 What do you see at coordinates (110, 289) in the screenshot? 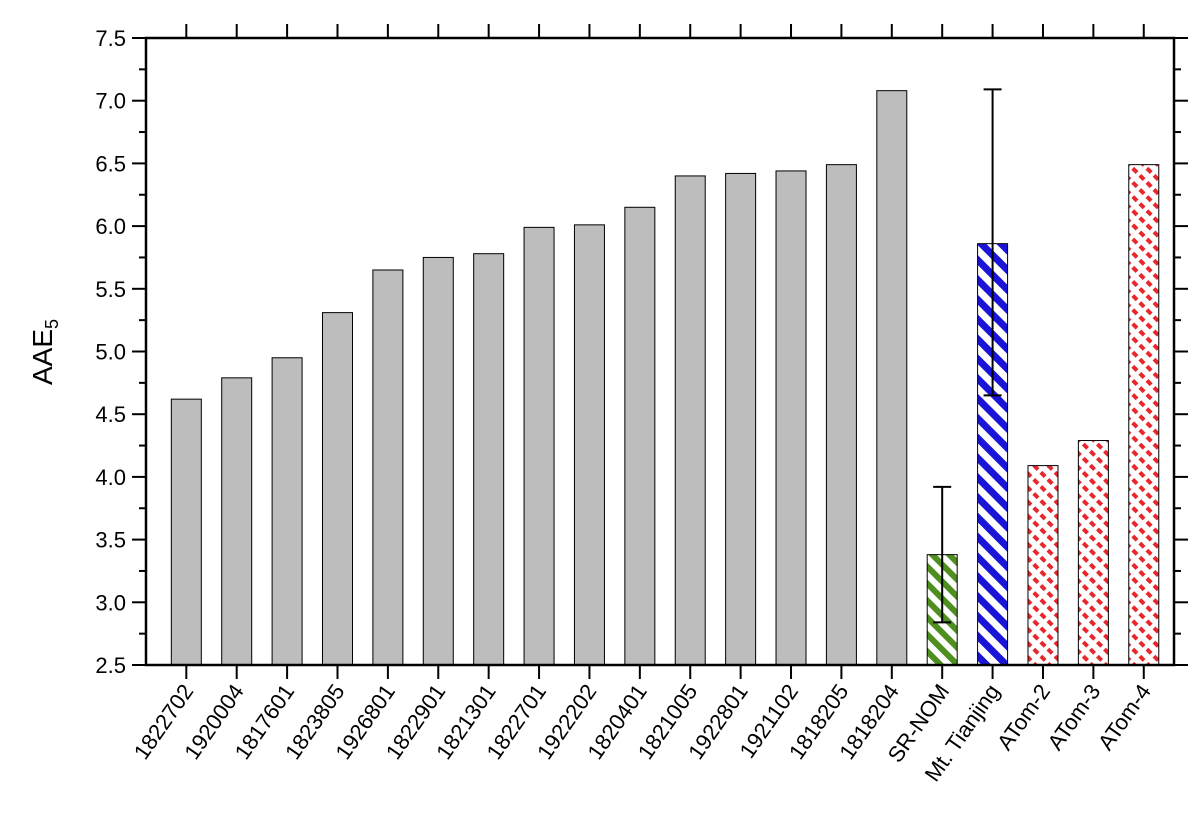
I see `y-tick-label-6: 5.5` at bounding box center [110, 289].